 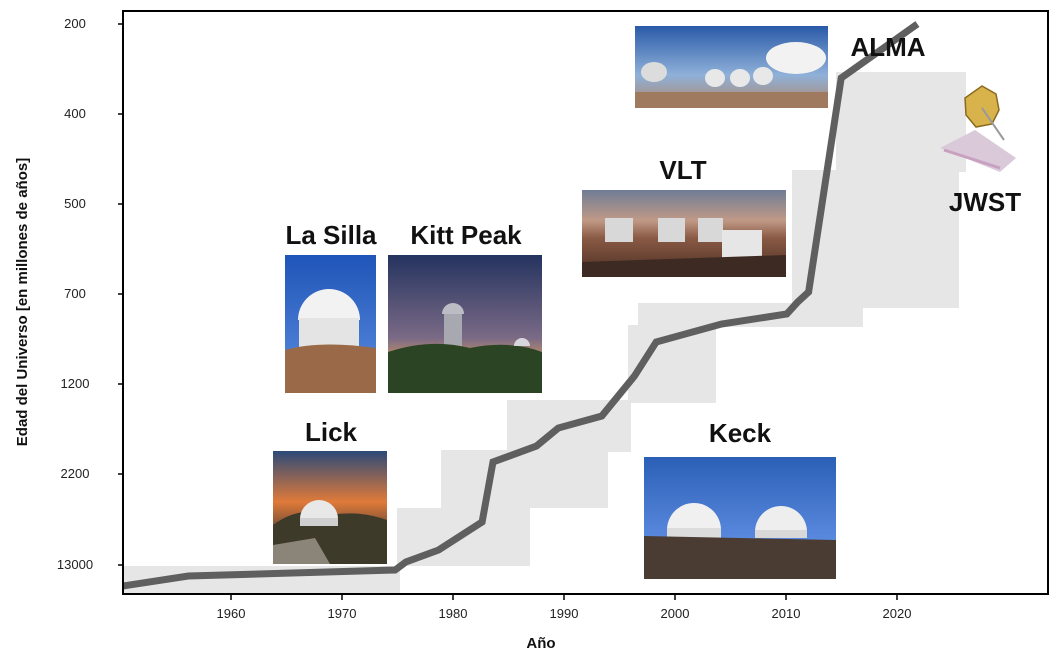 What do you see at coordinates (331, 432) in the screenshot?
I see `label-lick: Lick` at bounding box center [331, 432].